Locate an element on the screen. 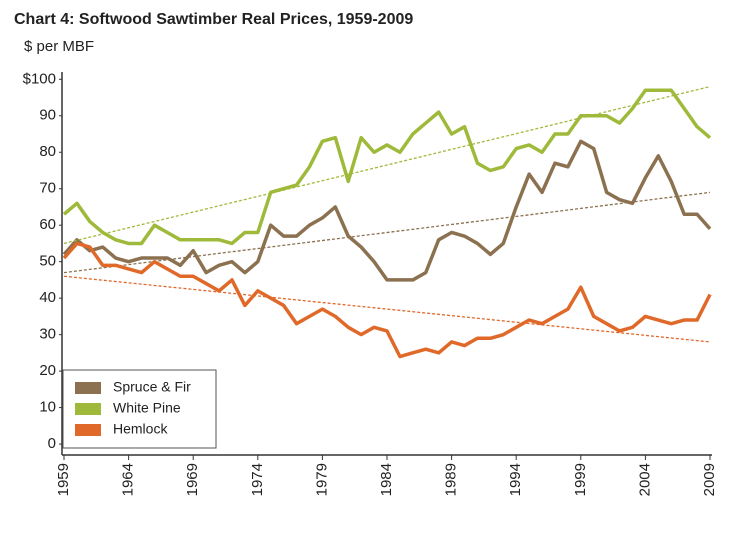 This screenshot has height=539, width=730. y-tick-label: 30 is located at coordinates (47, 334).